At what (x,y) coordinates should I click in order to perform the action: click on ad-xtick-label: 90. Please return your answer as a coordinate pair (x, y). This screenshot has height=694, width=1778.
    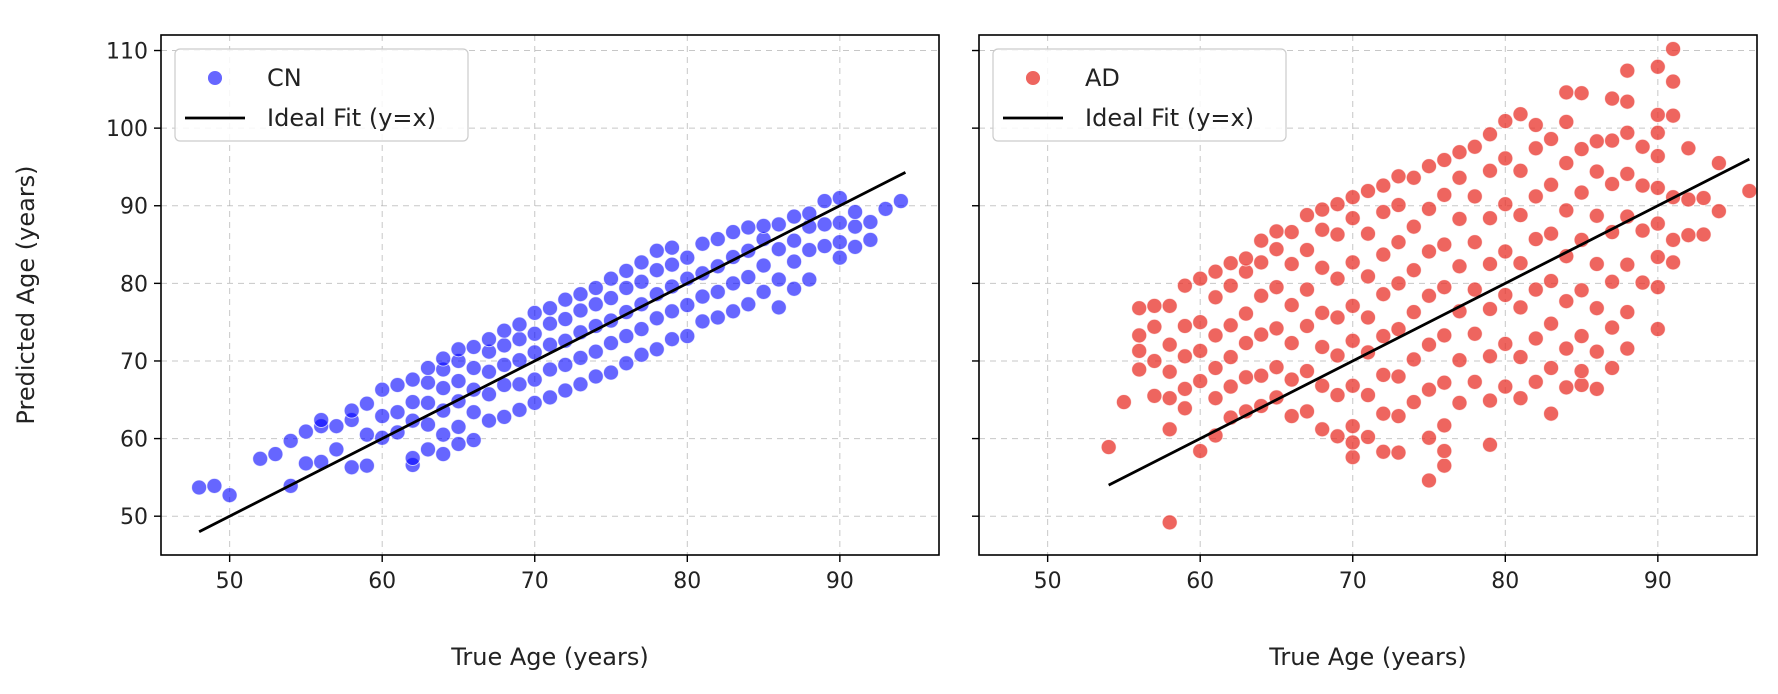
    Looking at the image, I should click on (1658, 581).